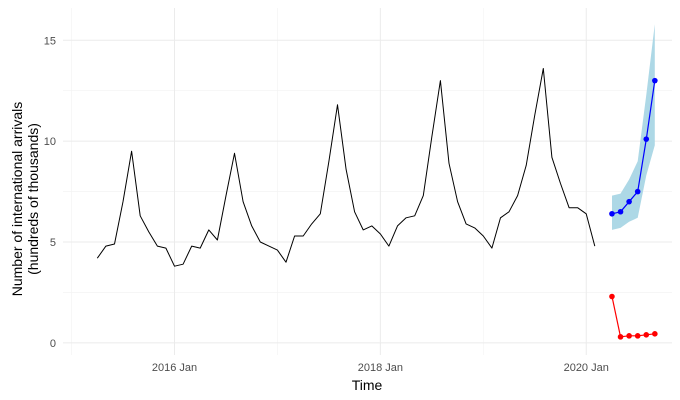  Describe the element at coordinates (586, 368) in the screenshot. I see `x-tick-label: 2020 Jan` at that location.